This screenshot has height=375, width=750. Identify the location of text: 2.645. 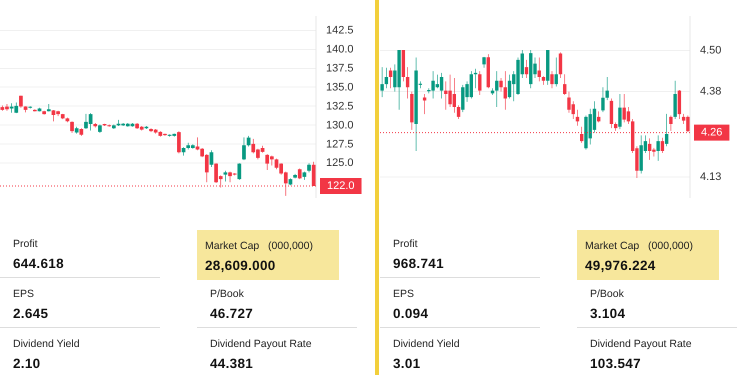
(31, 313).